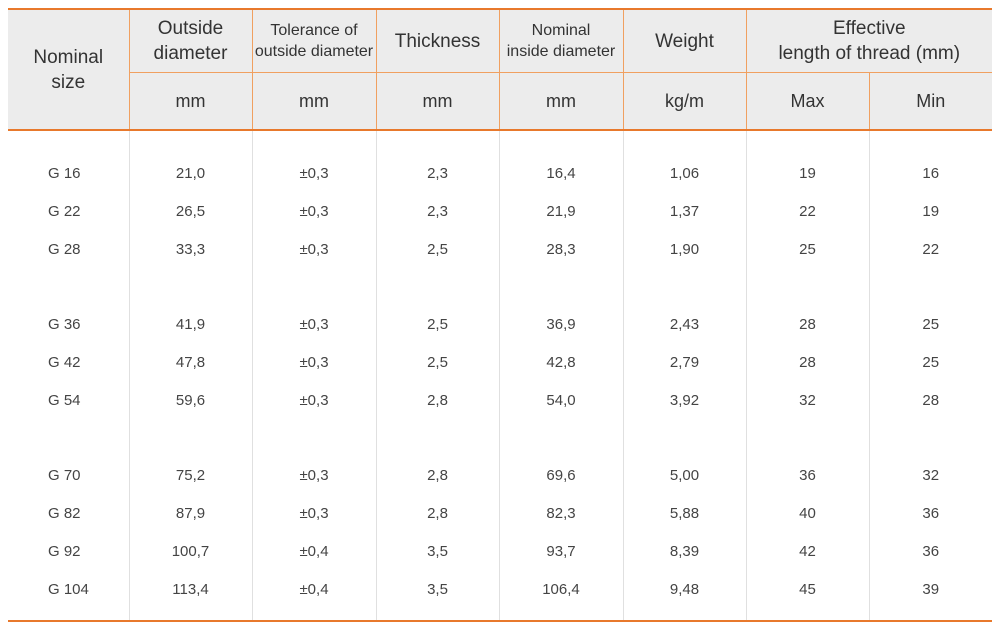  What do you see at coordinates (190, 53) in the screenshot?
I see `header-outside-diameter-line2: diameter` at bounding box center [190, 53].